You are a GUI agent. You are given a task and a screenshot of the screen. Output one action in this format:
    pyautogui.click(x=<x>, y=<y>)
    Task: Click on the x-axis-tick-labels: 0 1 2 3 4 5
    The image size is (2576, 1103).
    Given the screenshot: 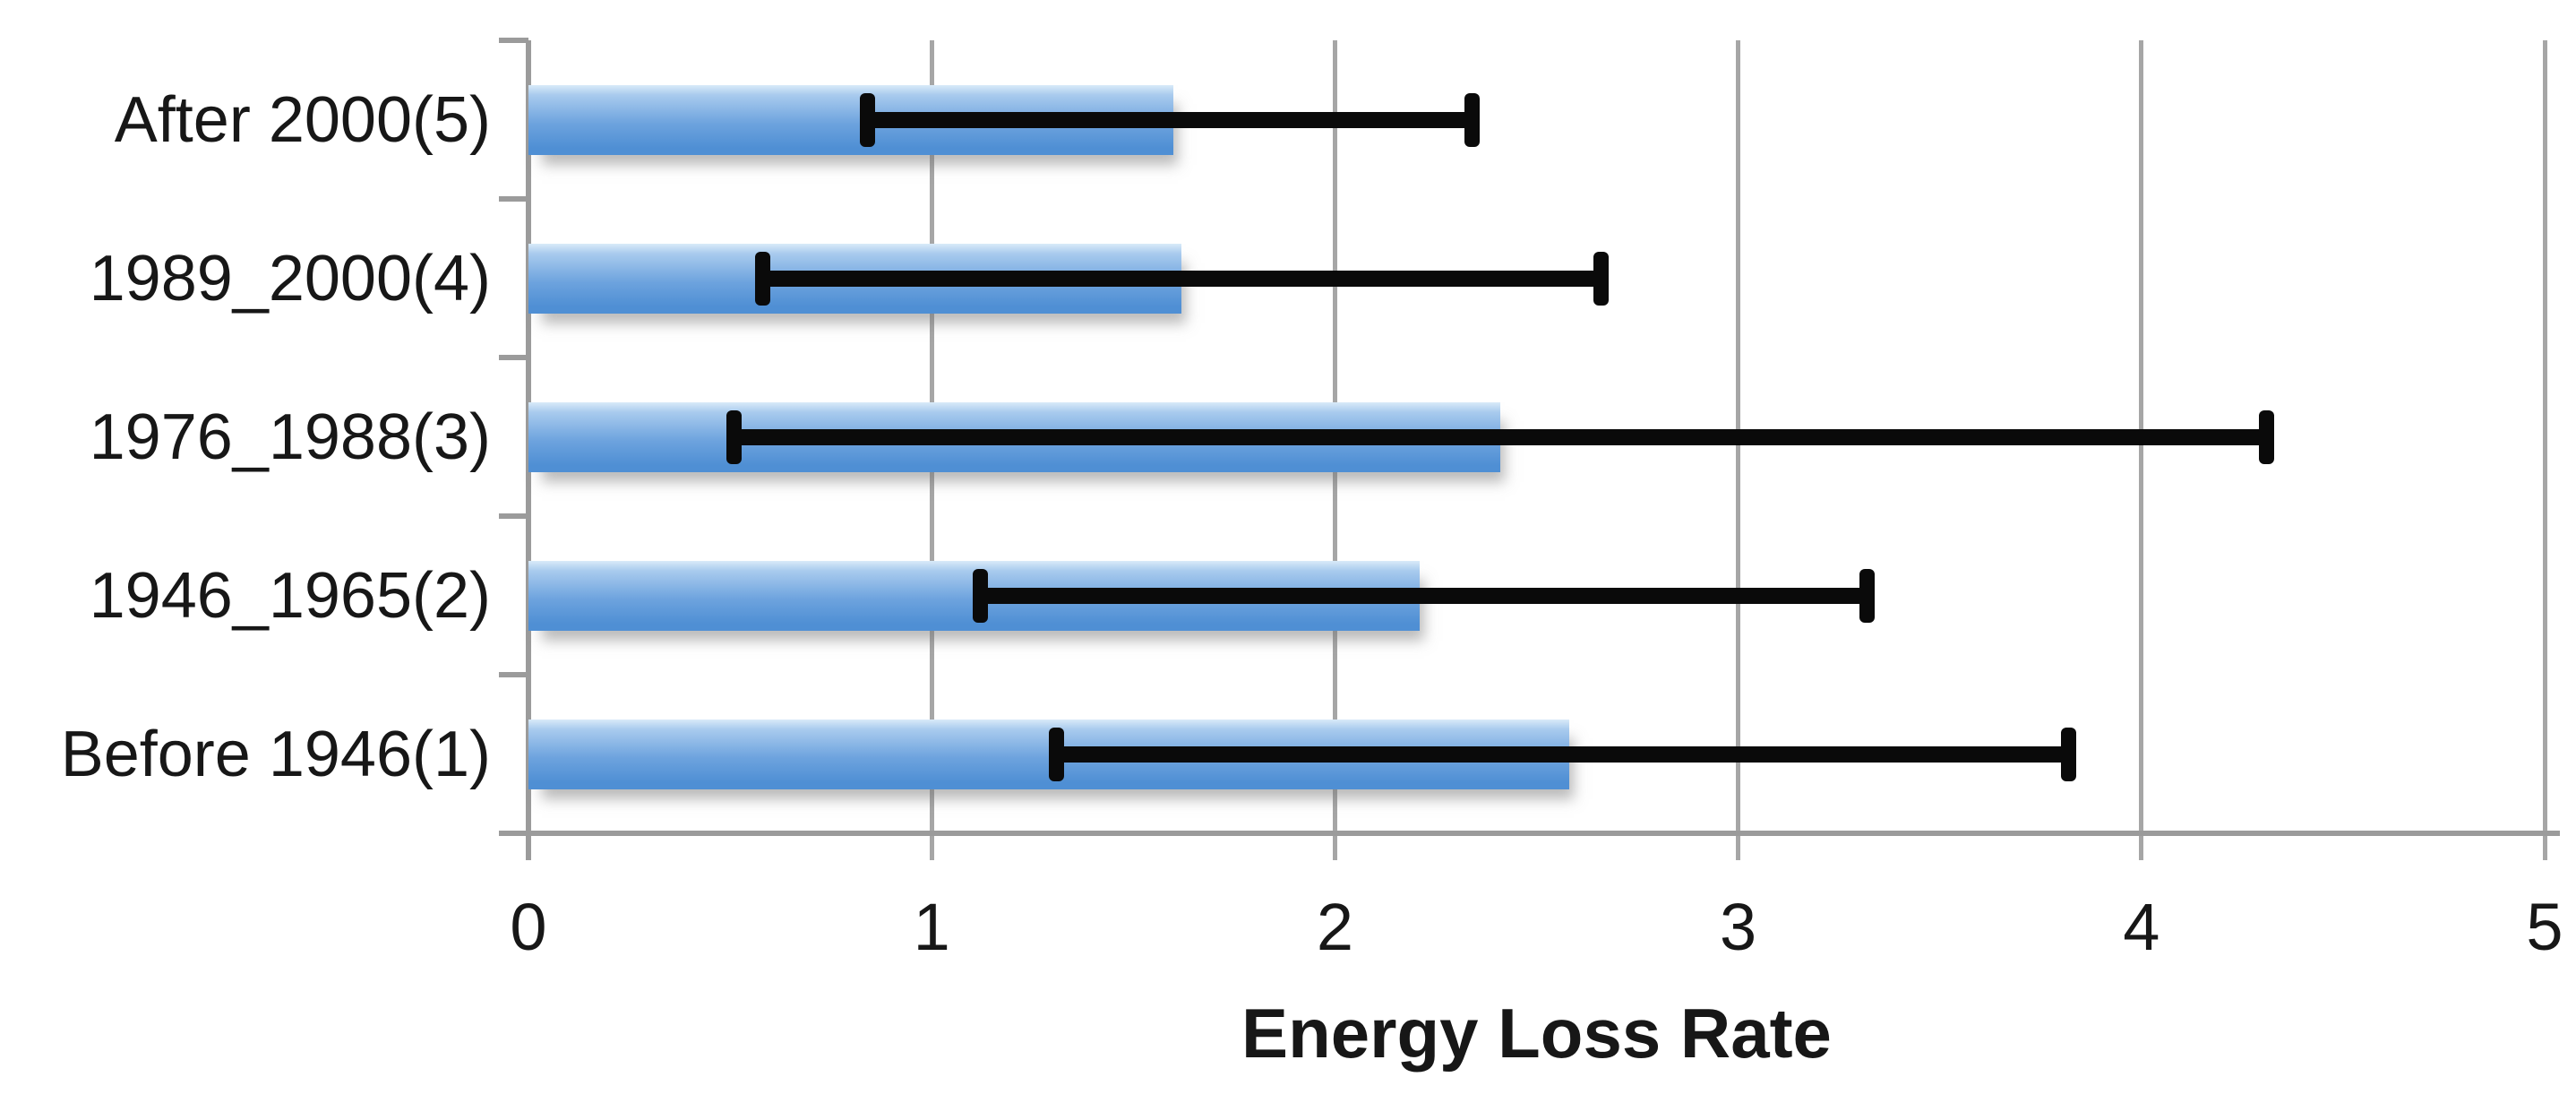 What is the action you would take?
    pyautogui.click(x=1536, y=927)
    